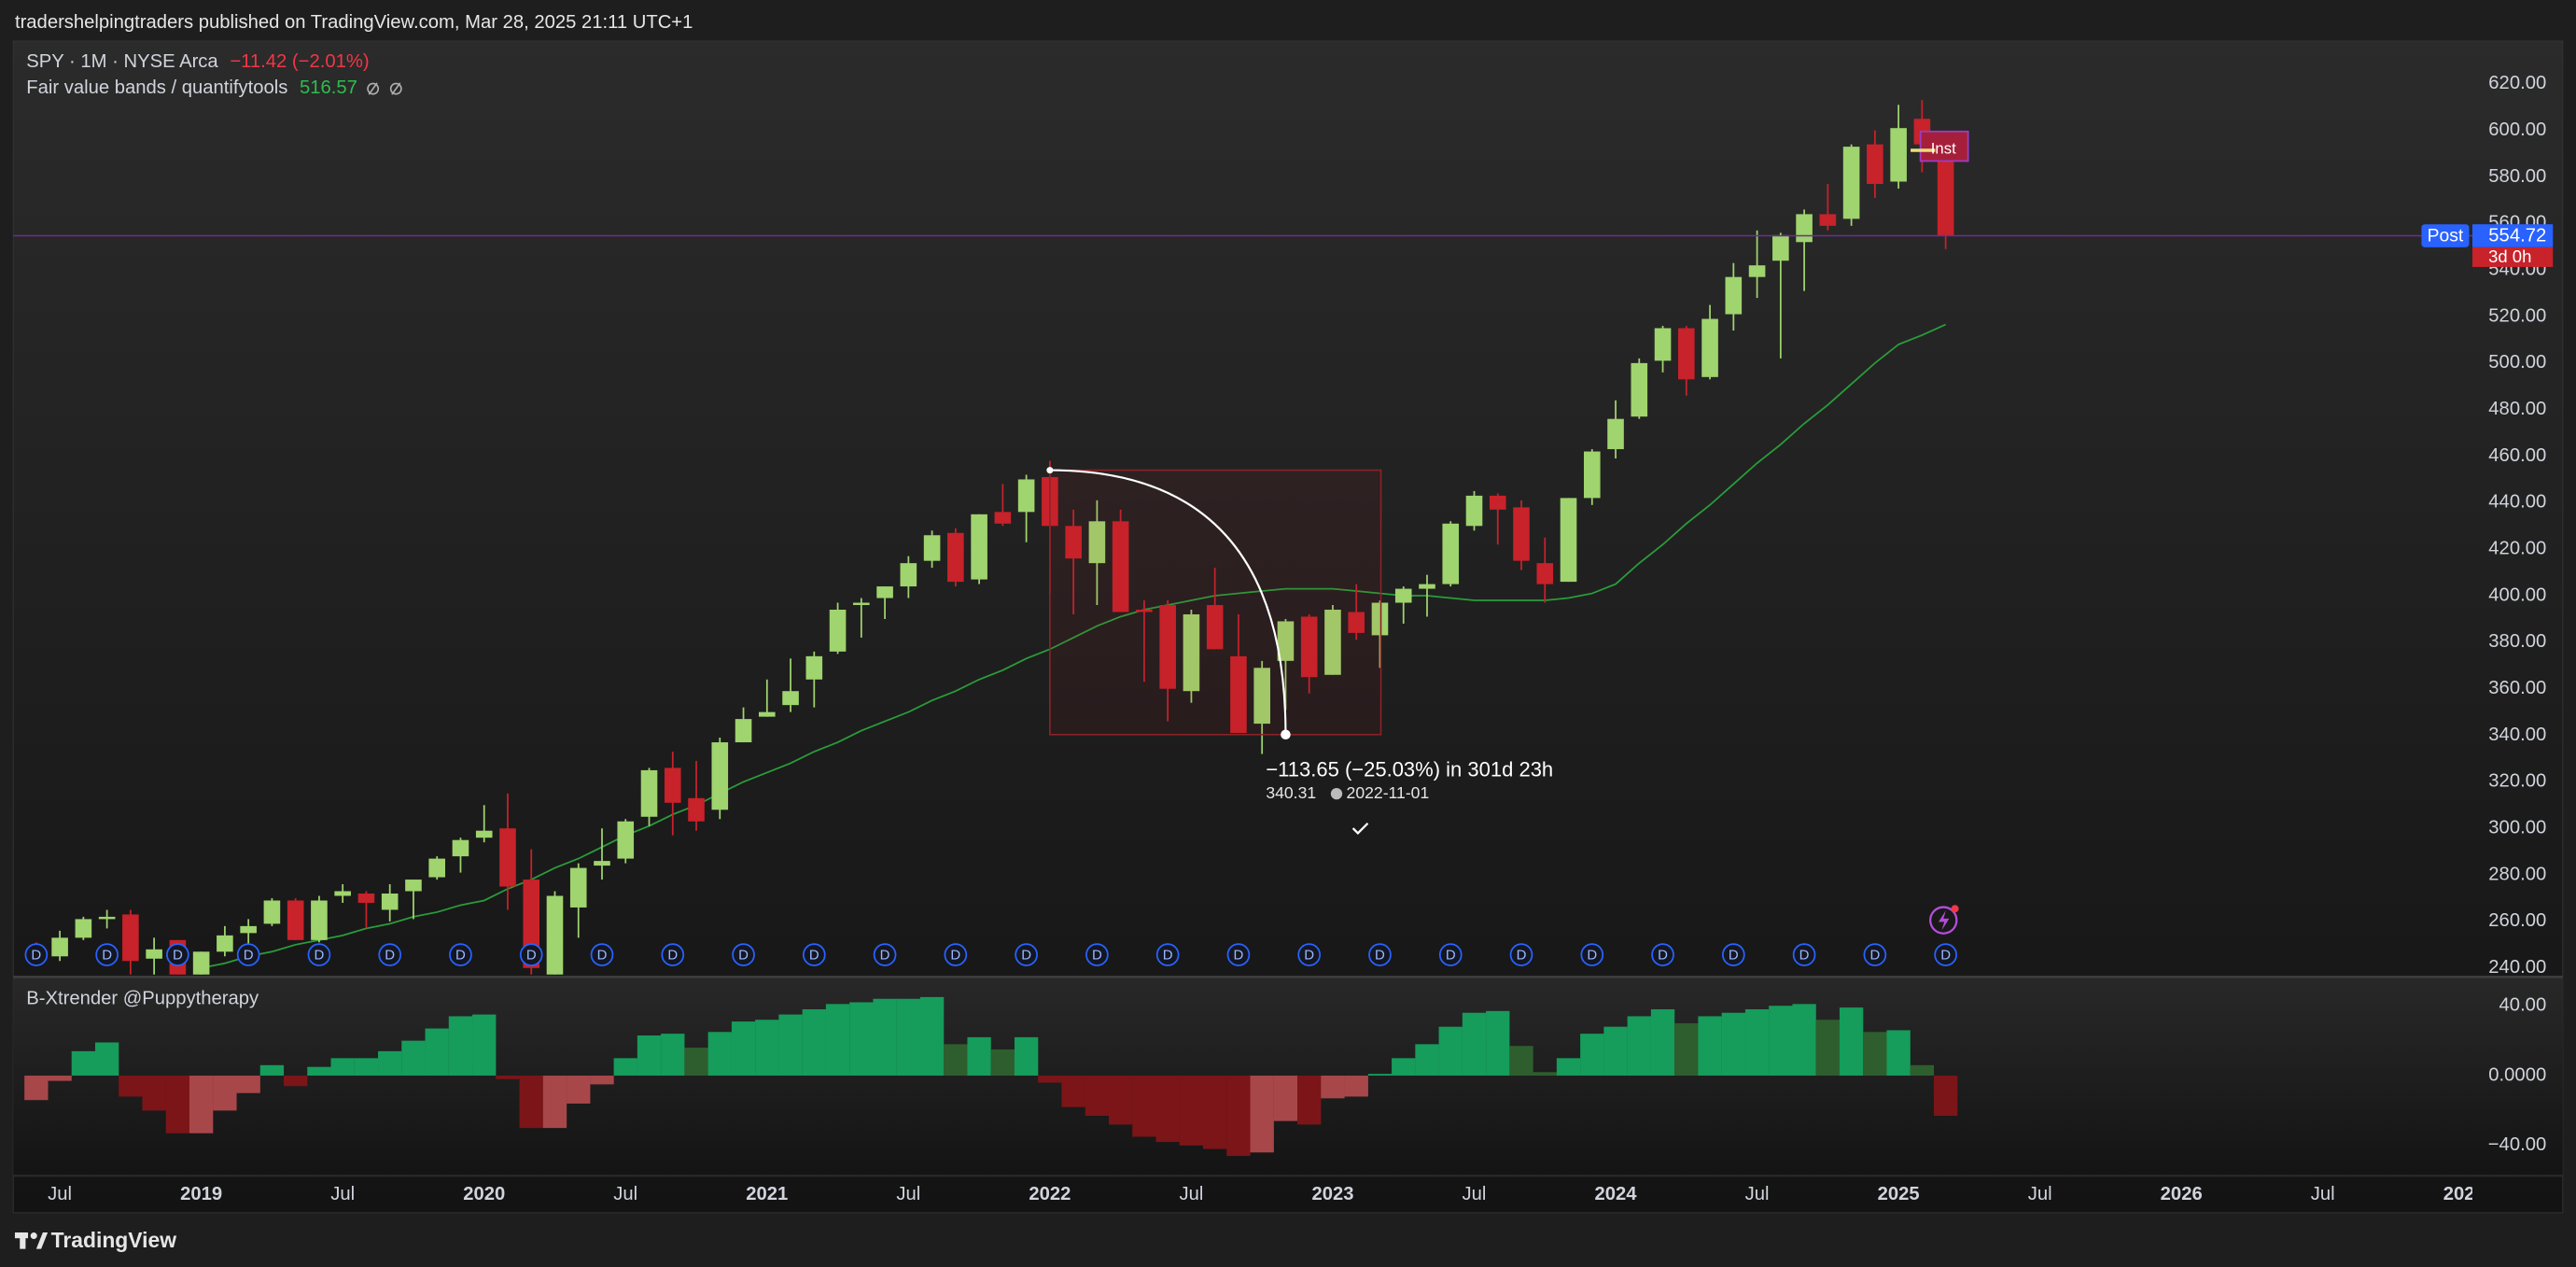 The image size is (2576, 1267). What do you see at coordinates (1899, 1194) in the screenshot?
I see `x-tick-label: 2025` at bounding box center [1899, 1194].